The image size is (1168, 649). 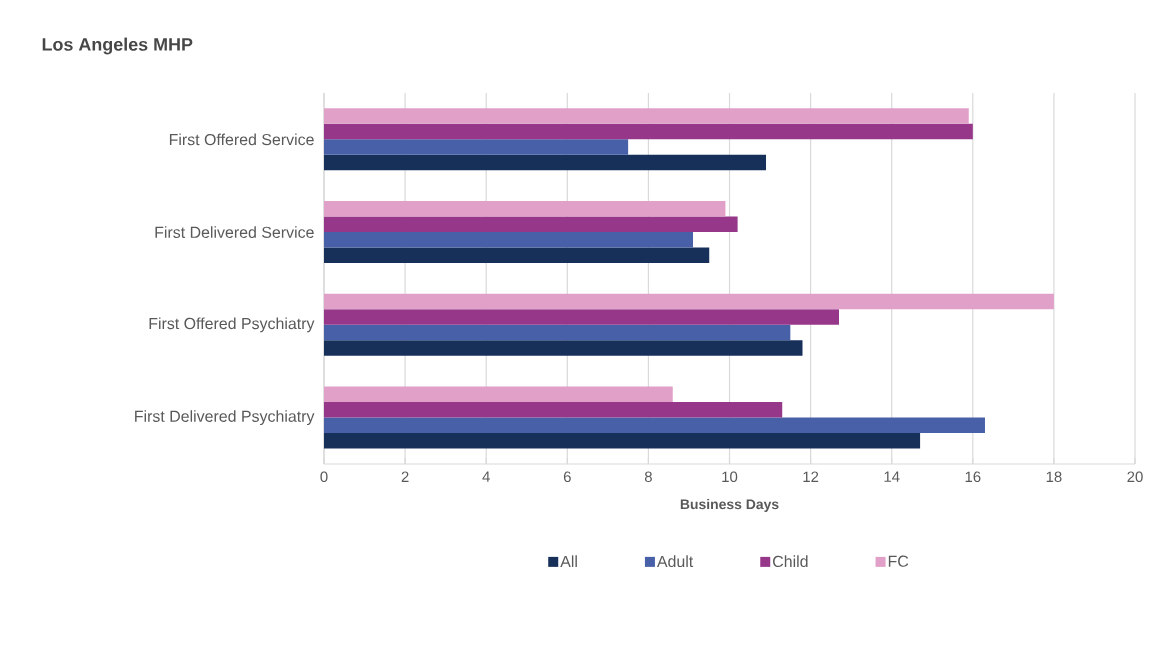 What do you see at coordinates (225, 418) in the screenshot?
I see `y-tick-label: First Delivered Psychiatry` at bounding box center [225, 418].